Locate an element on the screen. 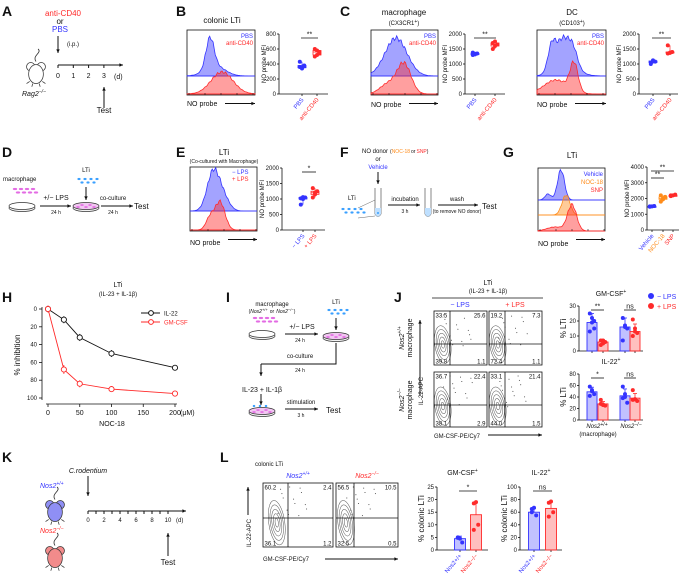 This screenshot has height=579, width=681. mouse-tail is located at coordinates (56, 493).